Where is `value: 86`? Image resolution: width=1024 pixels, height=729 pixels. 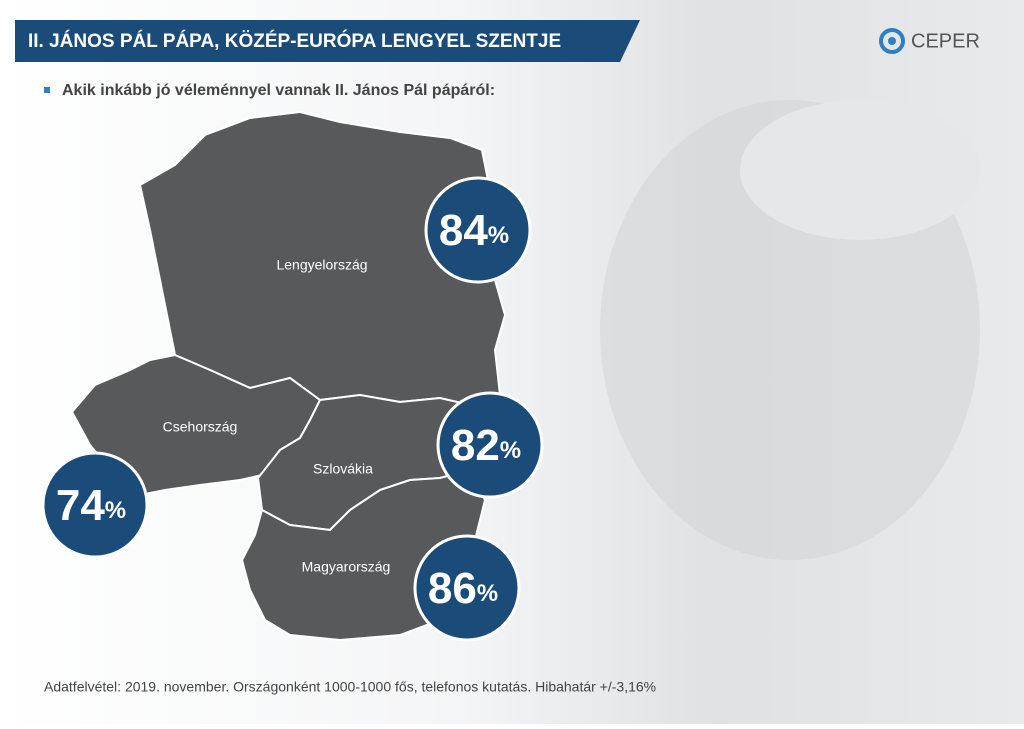 value: 86 is located at coordinates (452, 588).